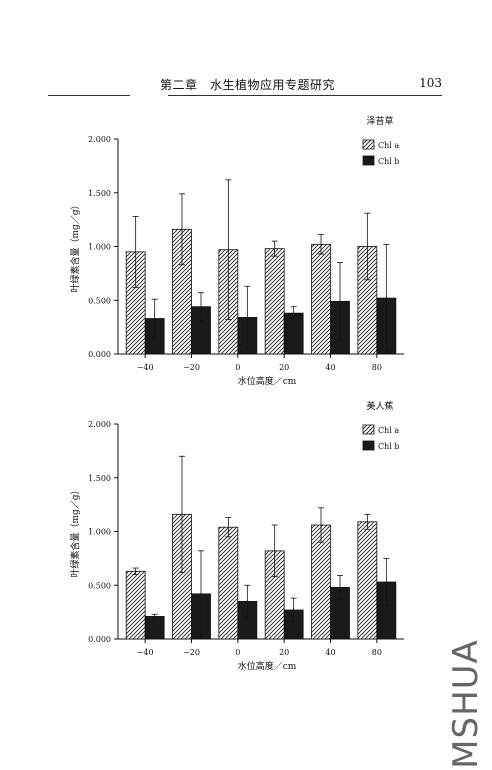 The image size is (492, 770). I want to click on page-header: 第二章 水生植物应用专题研究 103, so click(245, 86).